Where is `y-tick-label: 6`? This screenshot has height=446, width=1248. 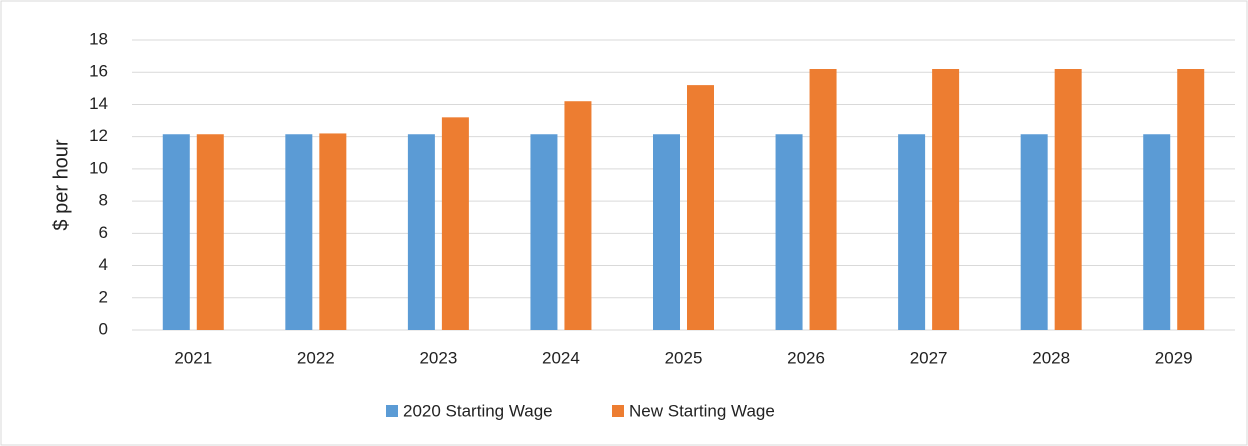 y-tick-label: 6 is located at coordinates (103, 232).